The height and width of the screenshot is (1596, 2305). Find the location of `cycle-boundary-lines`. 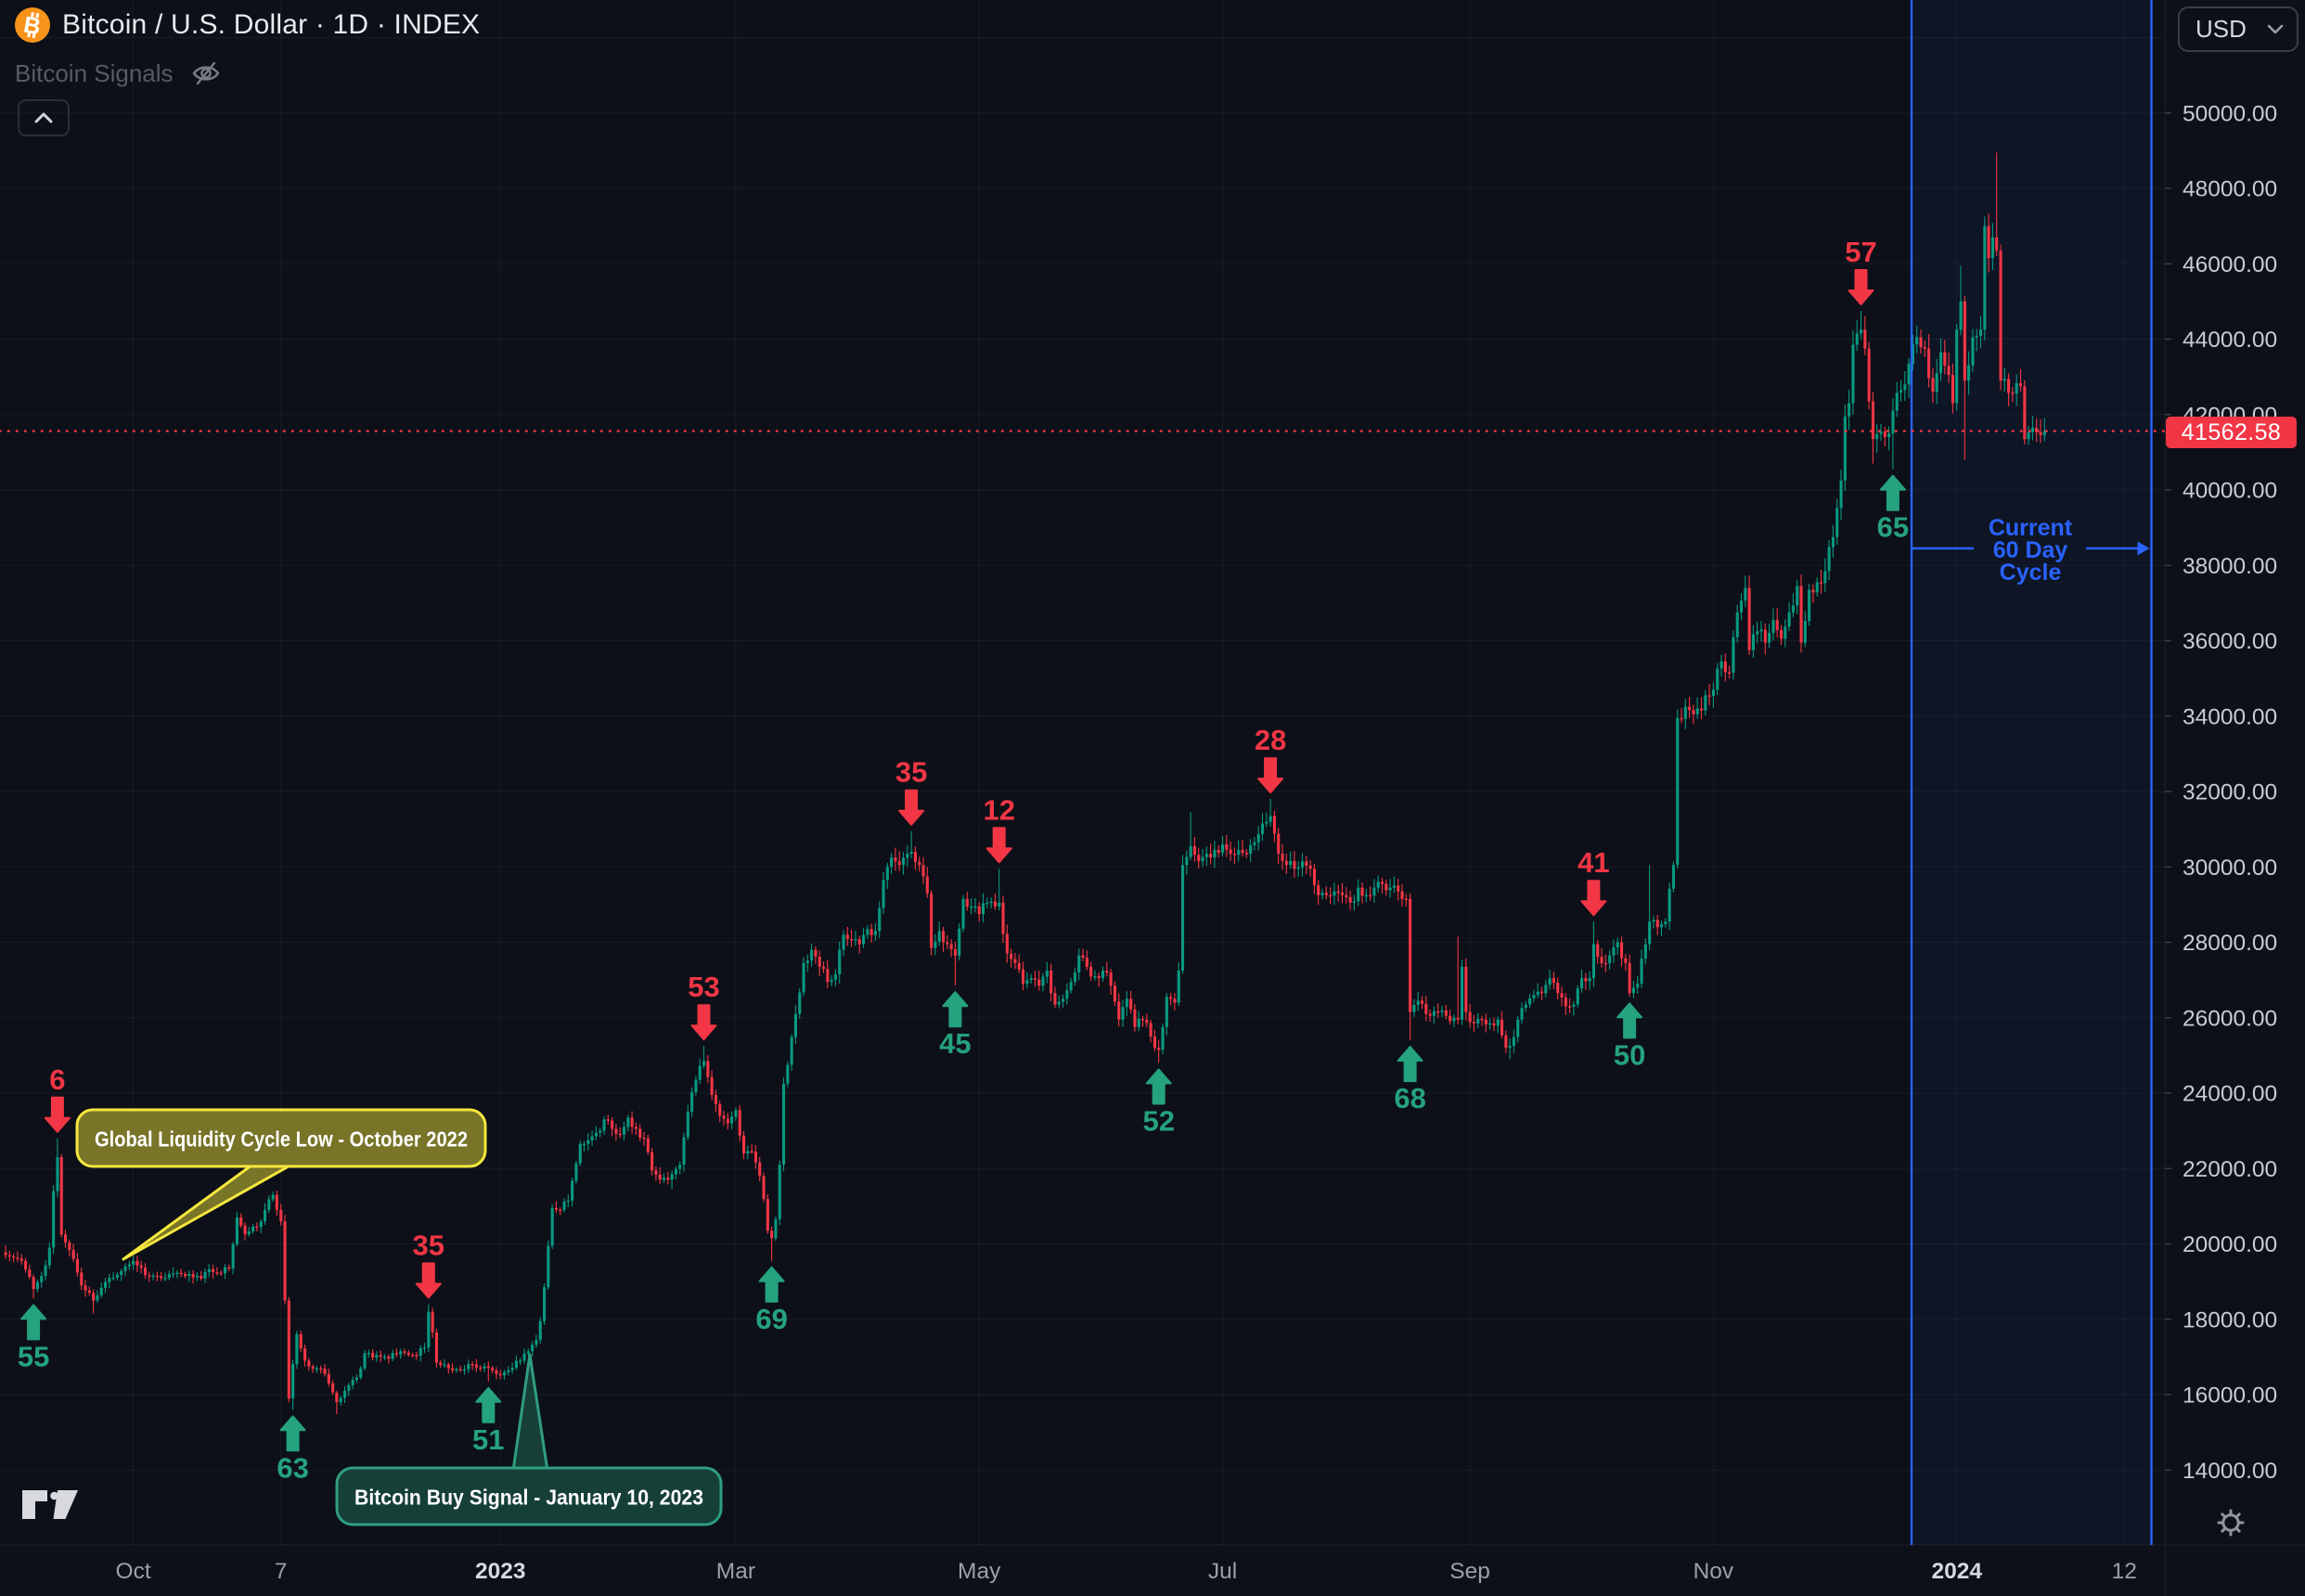

cycle-boundary-lines is located at coordinates (2031, 773).